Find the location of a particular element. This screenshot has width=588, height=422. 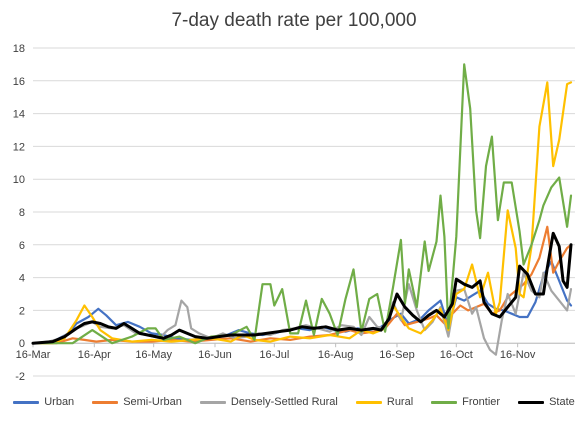

legend-item: State is located at coordinates (546, 402).